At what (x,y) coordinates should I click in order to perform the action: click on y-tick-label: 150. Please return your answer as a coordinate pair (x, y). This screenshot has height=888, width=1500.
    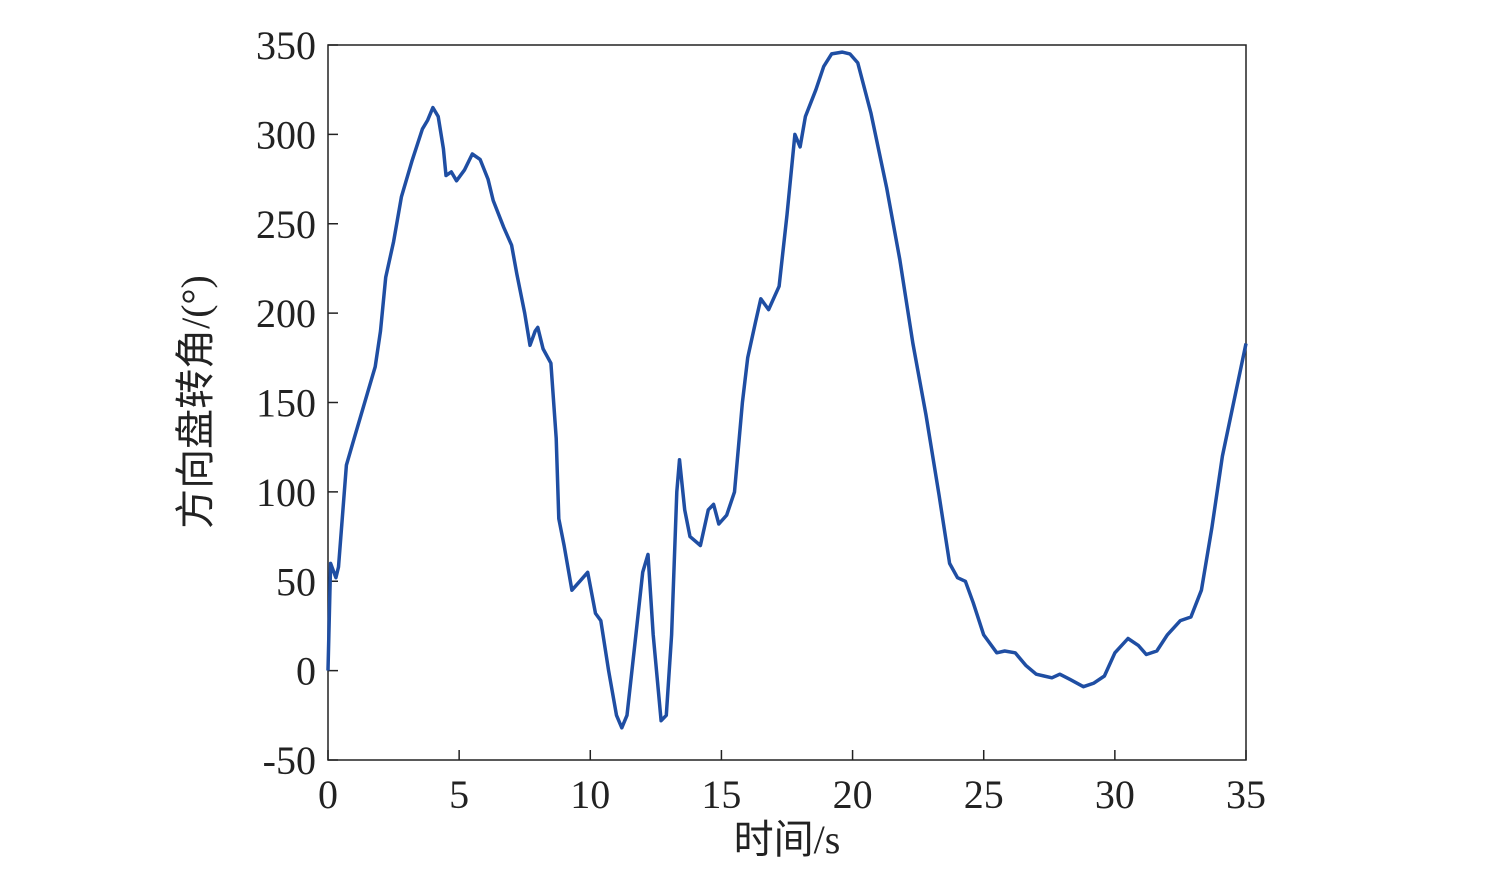
    Looking at the image, I should click on (286, 403).